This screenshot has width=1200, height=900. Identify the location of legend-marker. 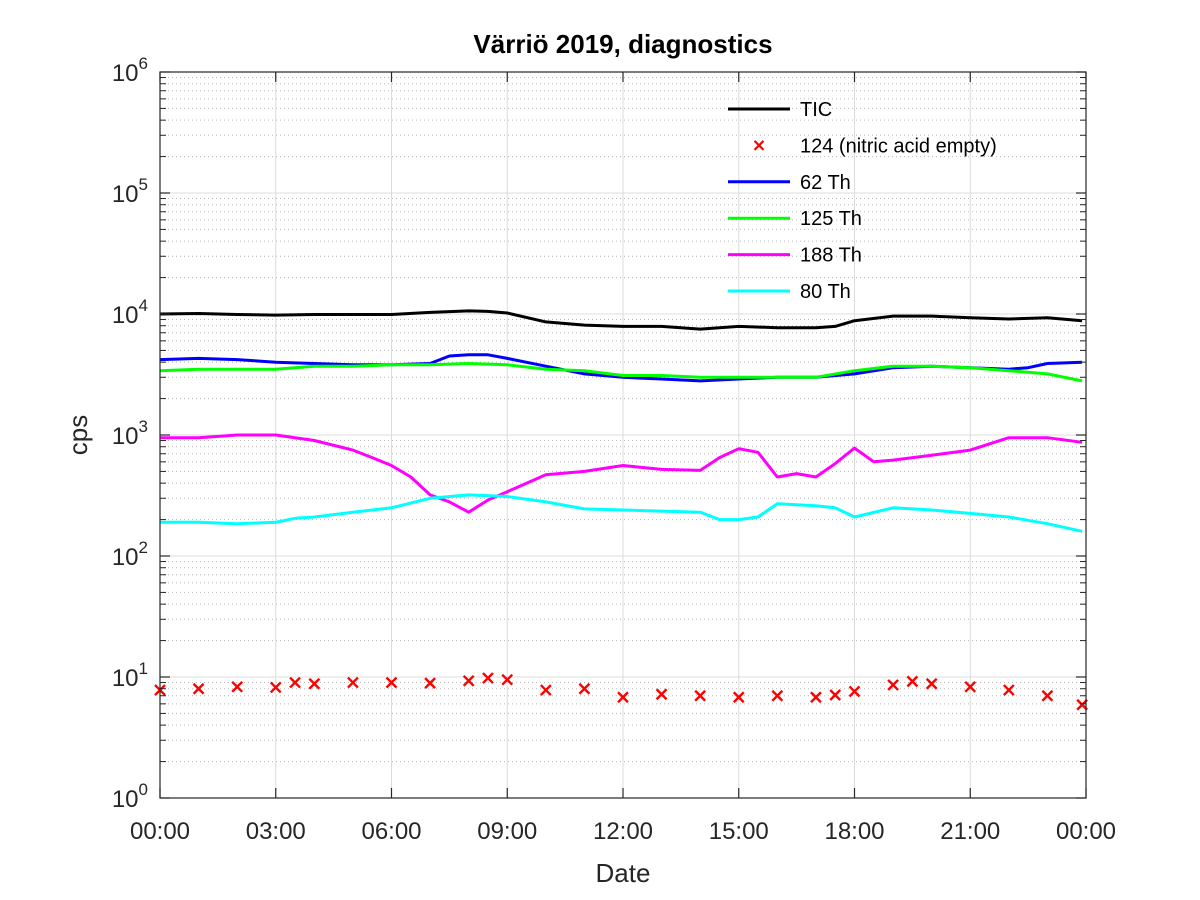
(759, 145).